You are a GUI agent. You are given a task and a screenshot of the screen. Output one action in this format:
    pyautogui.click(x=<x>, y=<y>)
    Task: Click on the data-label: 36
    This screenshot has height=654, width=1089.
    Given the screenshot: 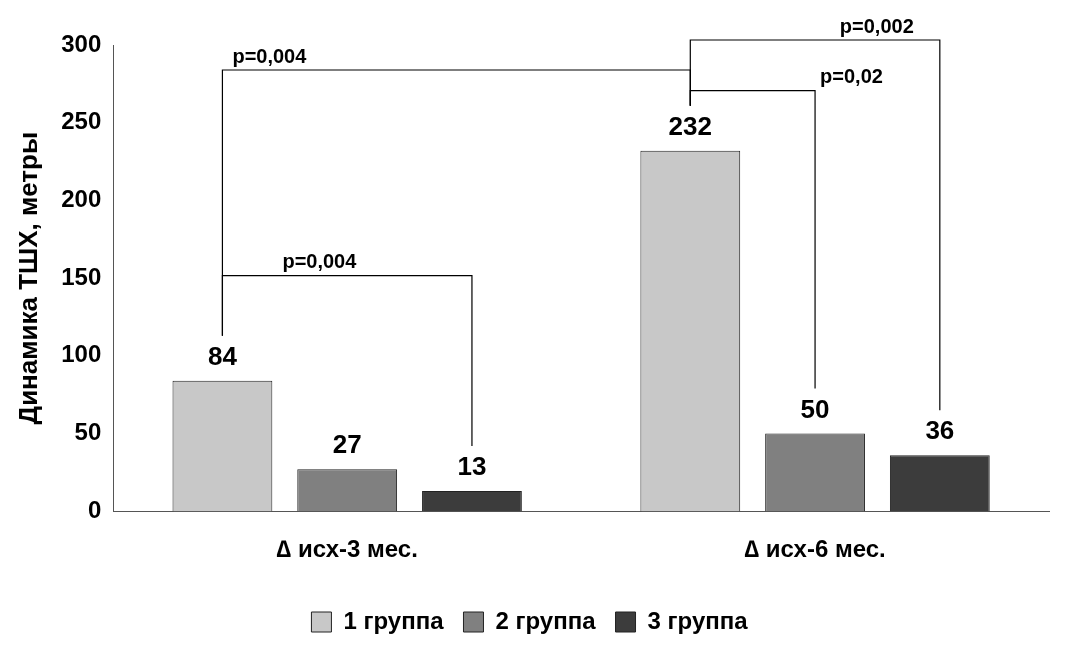 What is the action you would take?
    pyautogui.click(x=940, y=430)
    